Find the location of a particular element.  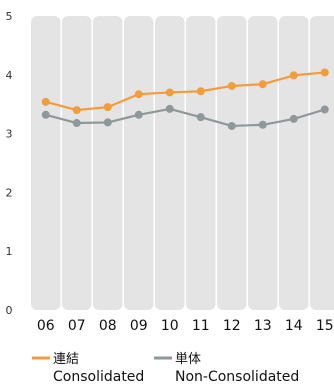

x-tick-label: 14 is located at coordinates (294, 326).